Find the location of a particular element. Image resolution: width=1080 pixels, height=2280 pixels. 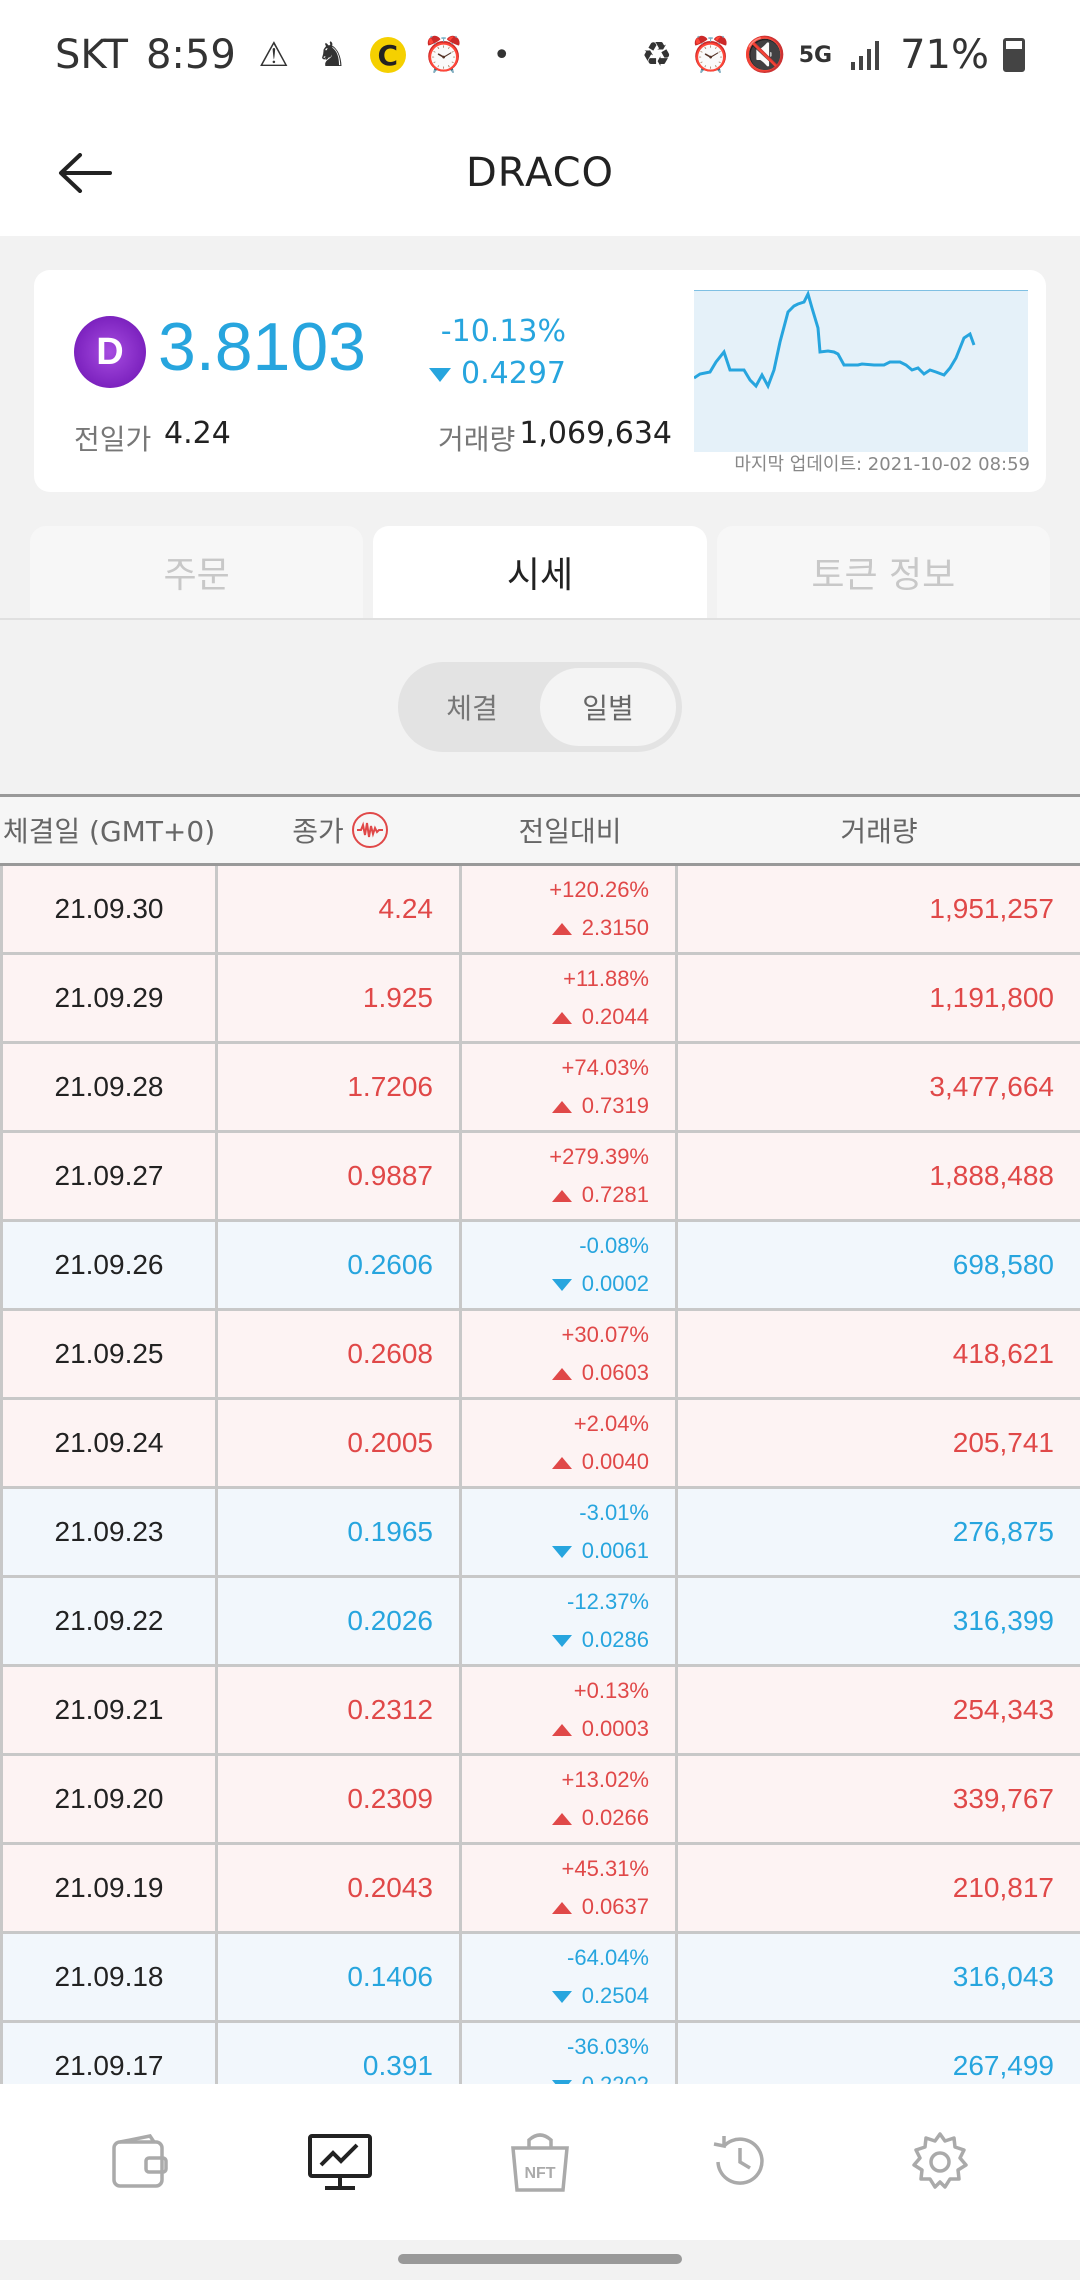

battery-percent: 71% is located at coordinates (944, 55).